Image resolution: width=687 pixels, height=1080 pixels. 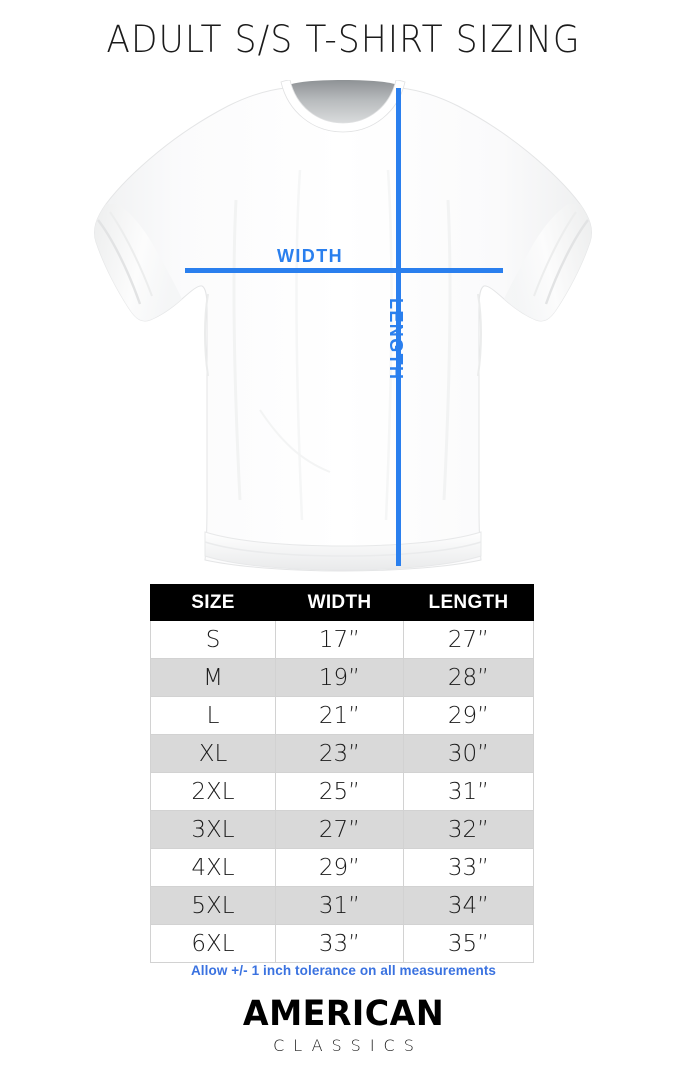 I want to click on table-row: 4XL 29” 33”, so click(x=342, y=867).